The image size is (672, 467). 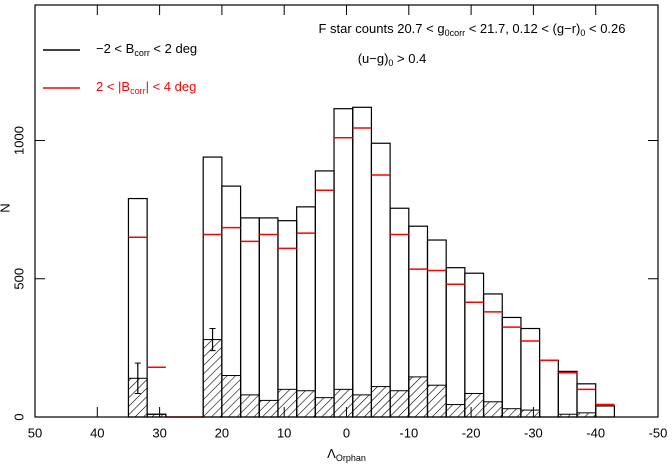 What do you see at coordinates (35, 432) in the screenshot?
I see `x-tick-label: 50` at bounding box center [35, 432].